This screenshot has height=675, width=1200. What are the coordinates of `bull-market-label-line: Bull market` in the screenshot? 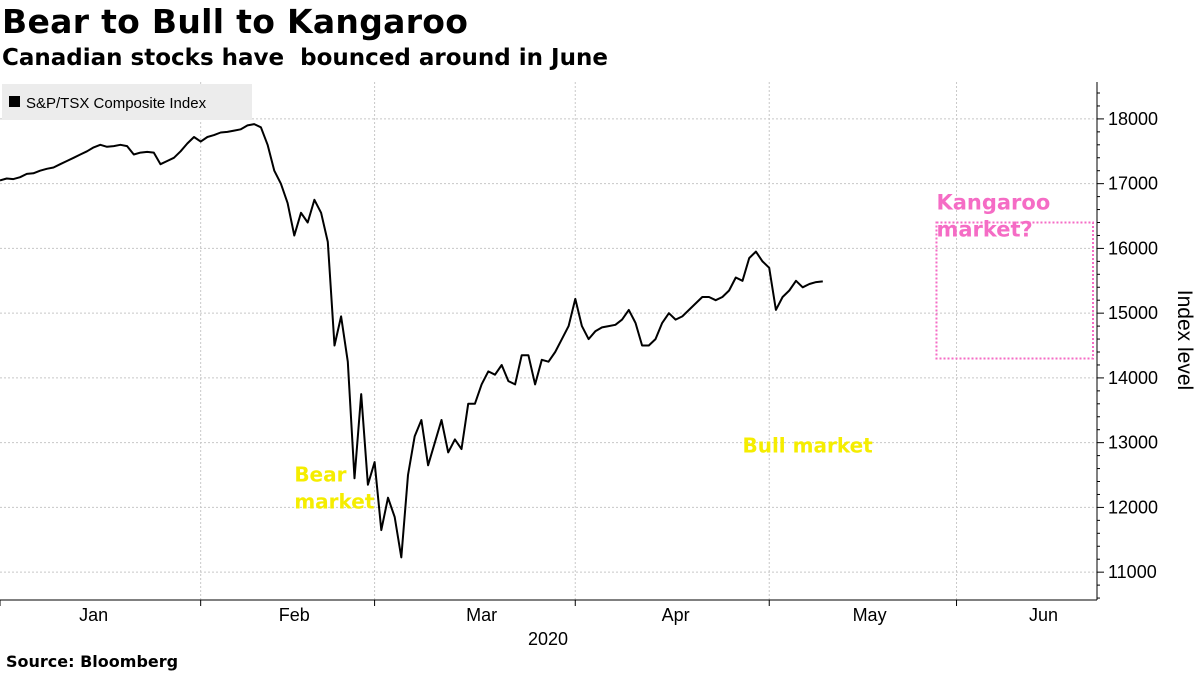 It's located at (807, 445).